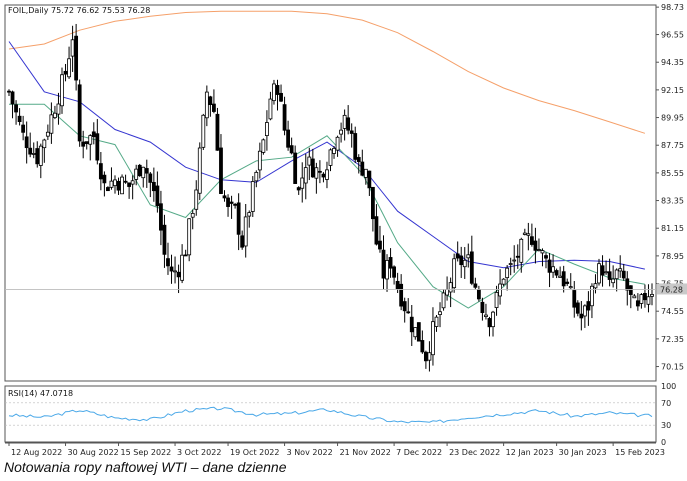 This screenshot has height=481, width=687. What do you see at coordinates (672, 90) in the screenshot?
I see `y-tick-label: 92.15` at bounding box center [672, 90].